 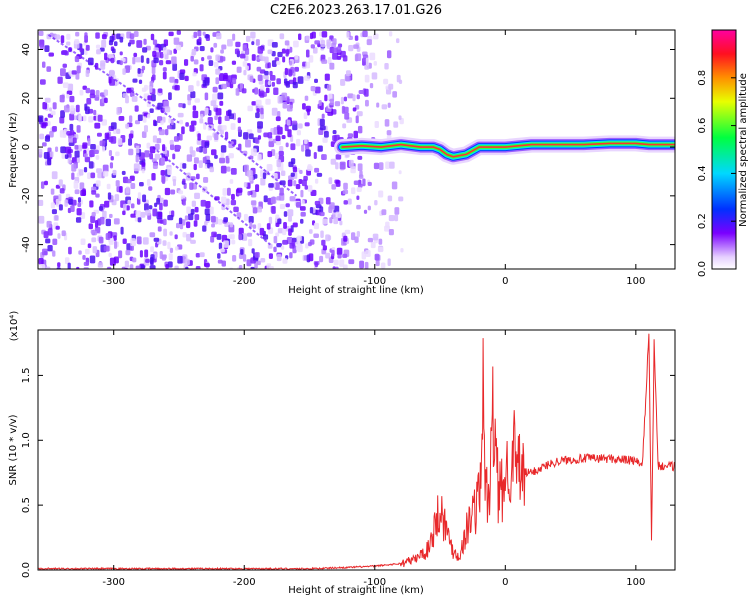 I want to click on colorbar-ticks: 0.0 0.2 0.4 0.6 0.8, so click(x=716, y=173).